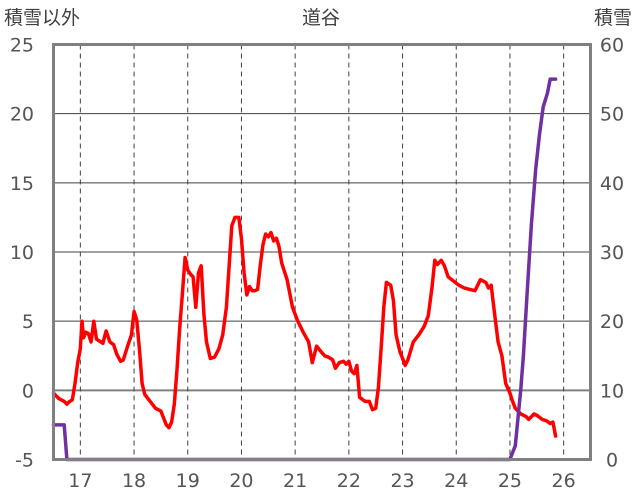 The height and width of the screenshot is (501, 636). Describe the element at coordinates (612, 461) in the screenshot. I see `y-right-tick-label: 0` at that location.